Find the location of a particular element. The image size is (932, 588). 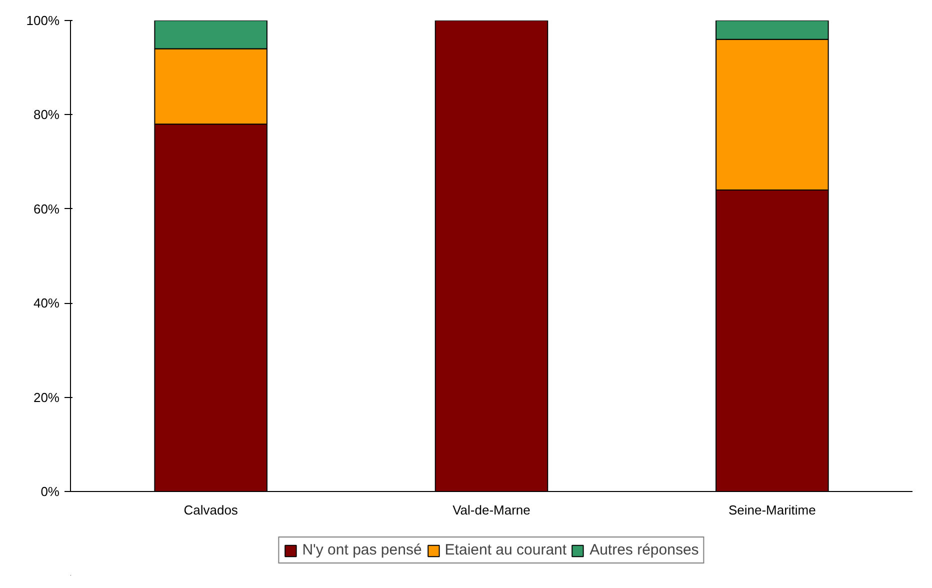

x-tick-label: Seine-Maritime is located at coordinates (772, 510).